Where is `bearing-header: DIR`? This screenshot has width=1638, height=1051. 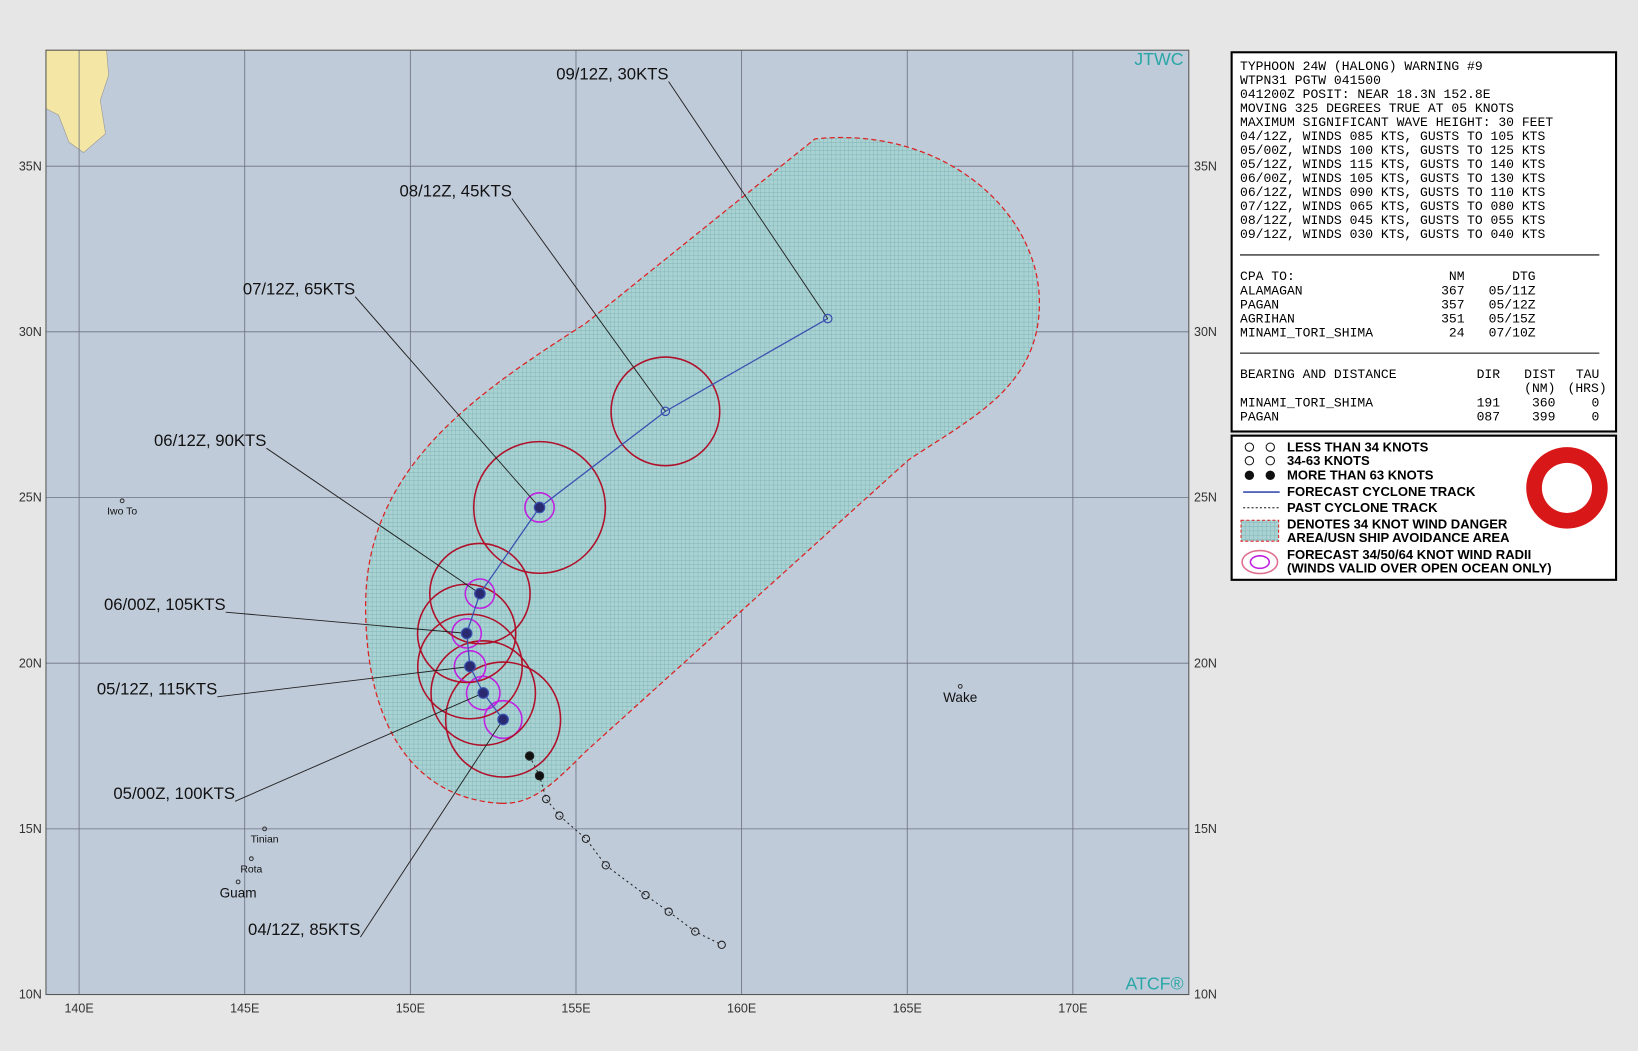
bearing-header: DIR is located at coordinates (1489, 374).